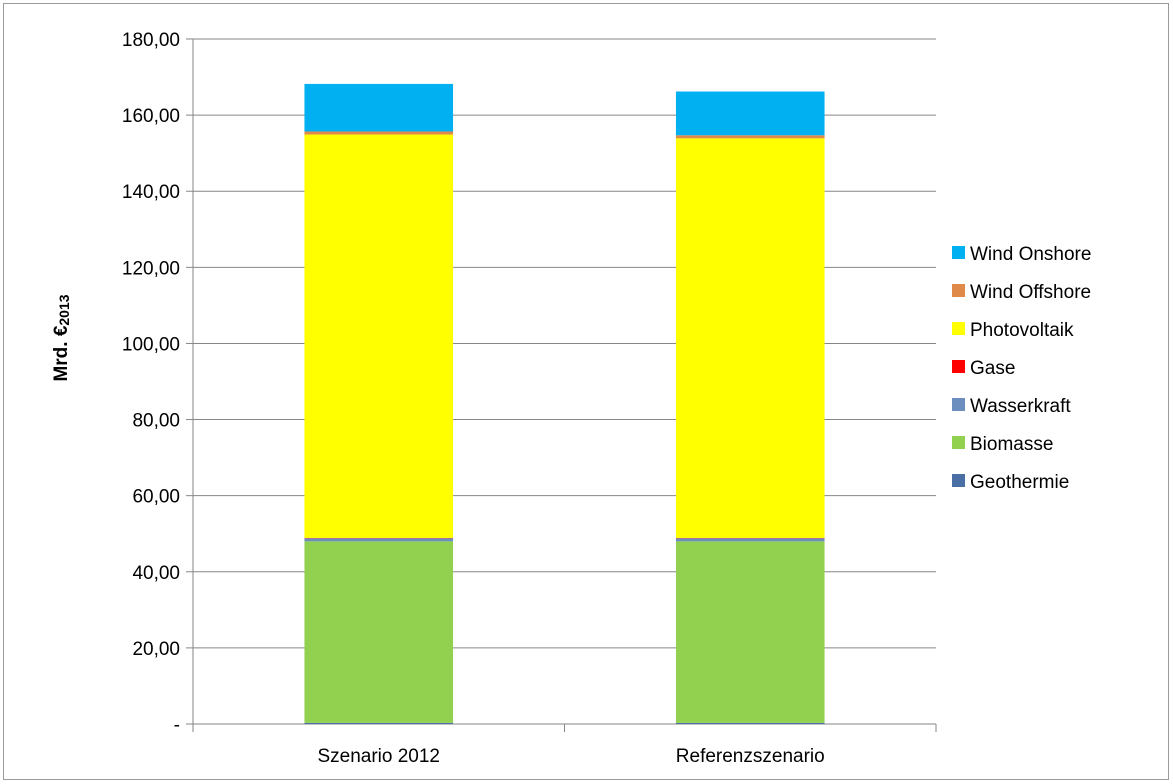 The width and height of the screenshot is (1173, 784). What do you see at coordinates (151, 116) in the screenshot?
I see `y-tick-label: 160,00` at bounding box center [151, 116].